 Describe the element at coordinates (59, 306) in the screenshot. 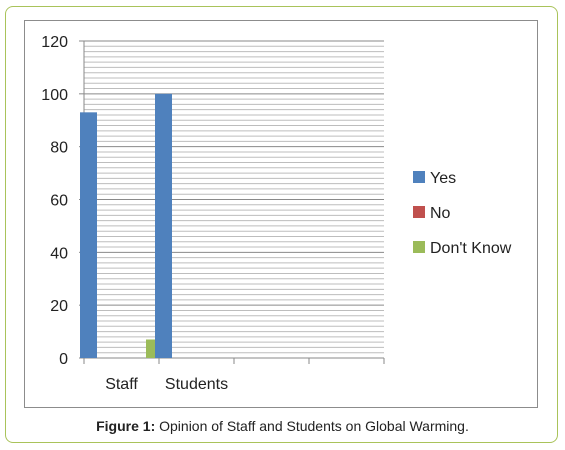

I see `y-tick-label: 20` at that location.